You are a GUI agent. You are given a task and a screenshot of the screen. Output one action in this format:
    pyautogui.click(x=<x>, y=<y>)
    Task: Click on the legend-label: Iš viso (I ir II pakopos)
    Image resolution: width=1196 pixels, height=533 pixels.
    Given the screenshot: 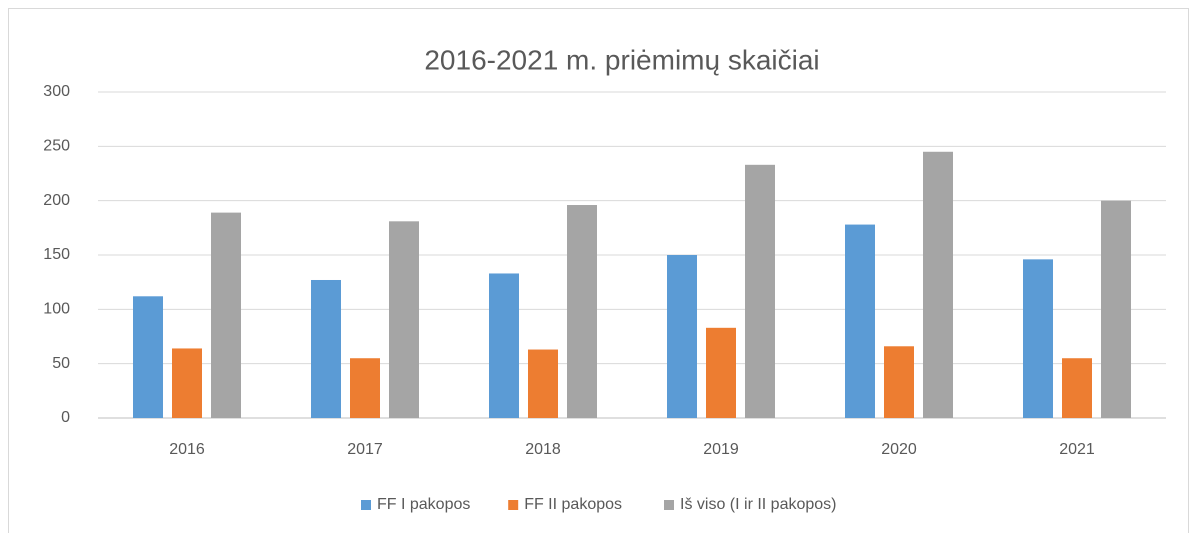 What is the action you would take?
    pyautogui.click(x=758, y=504)
    